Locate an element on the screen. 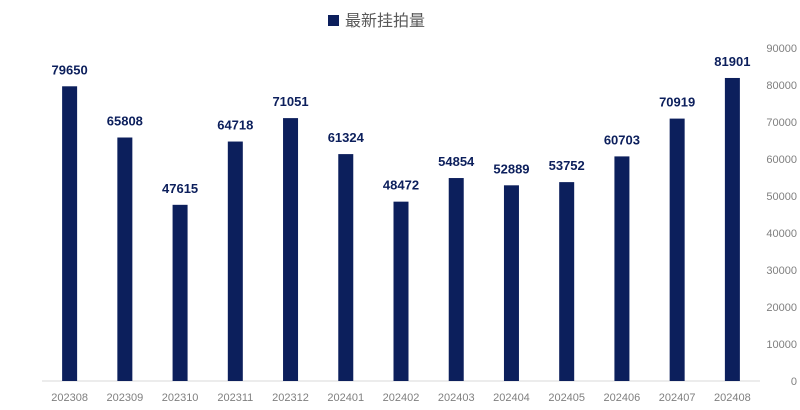  y-tick-label-30000: 30000 is located at coordinates (781, 271).